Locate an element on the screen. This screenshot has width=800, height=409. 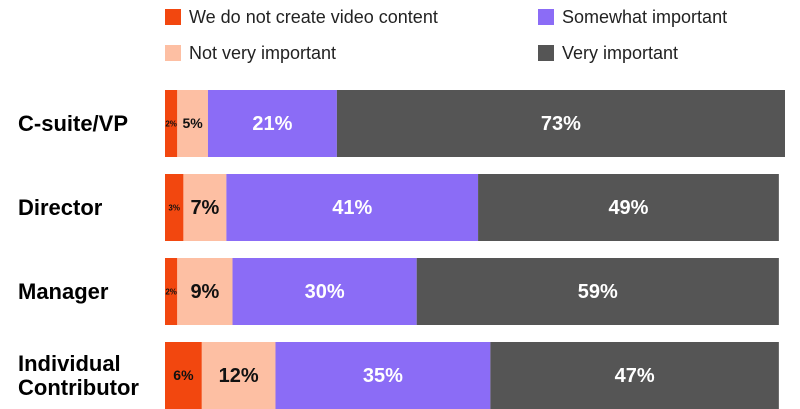
category-label-box: Director is located at coordinates (60, 207).